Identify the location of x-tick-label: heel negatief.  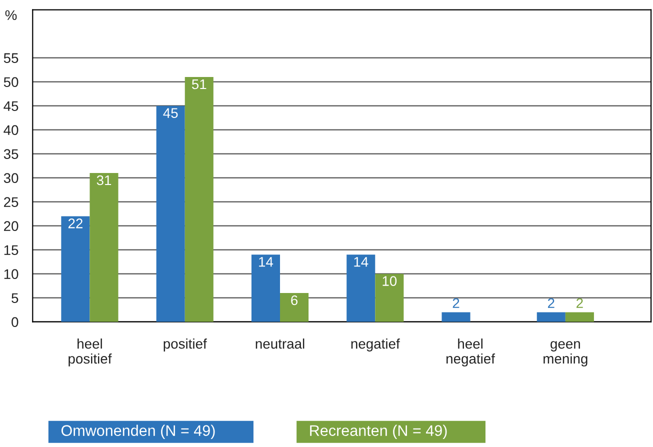
(471, 352).